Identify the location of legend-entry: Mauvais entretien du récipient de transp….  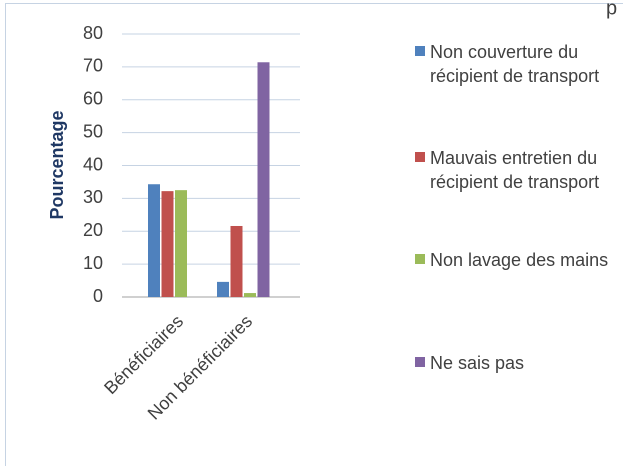
(515, 170).